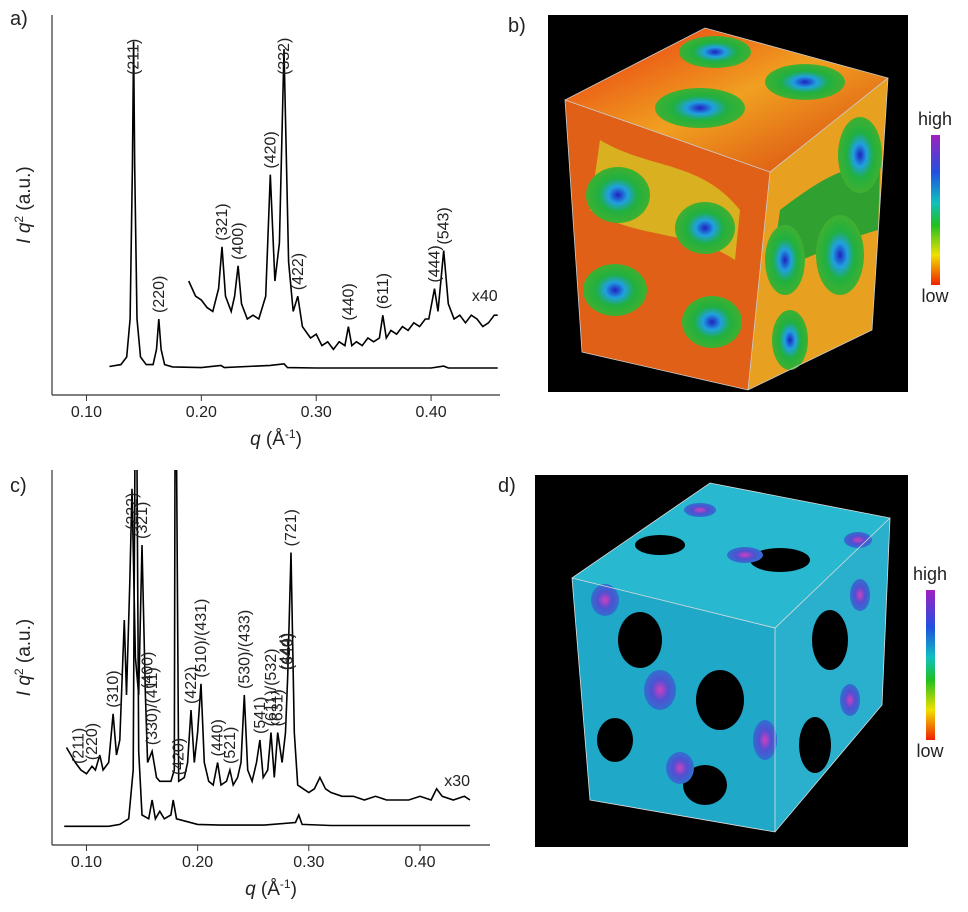 This screenshot has height=912, width=968. I want to click on panel-label: a), so click(19, 19).